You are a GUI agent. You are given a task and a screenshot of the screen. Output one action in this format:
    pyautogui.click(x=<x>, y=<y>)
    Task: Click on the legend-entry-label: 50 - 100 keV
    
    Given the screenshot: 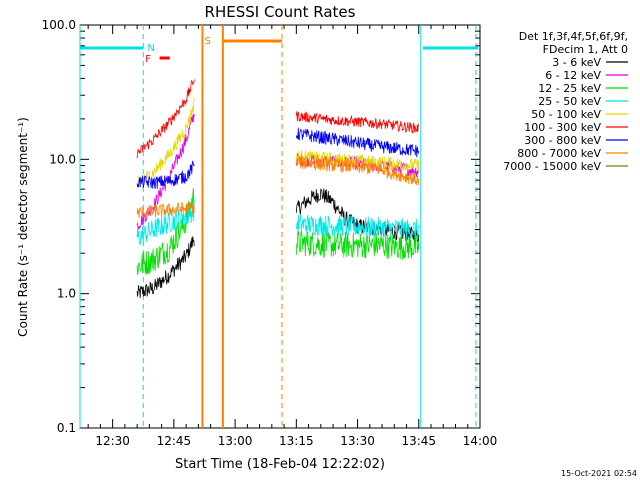 What is the action you would take?
    pyautogui.click(x=566, y=114)
    